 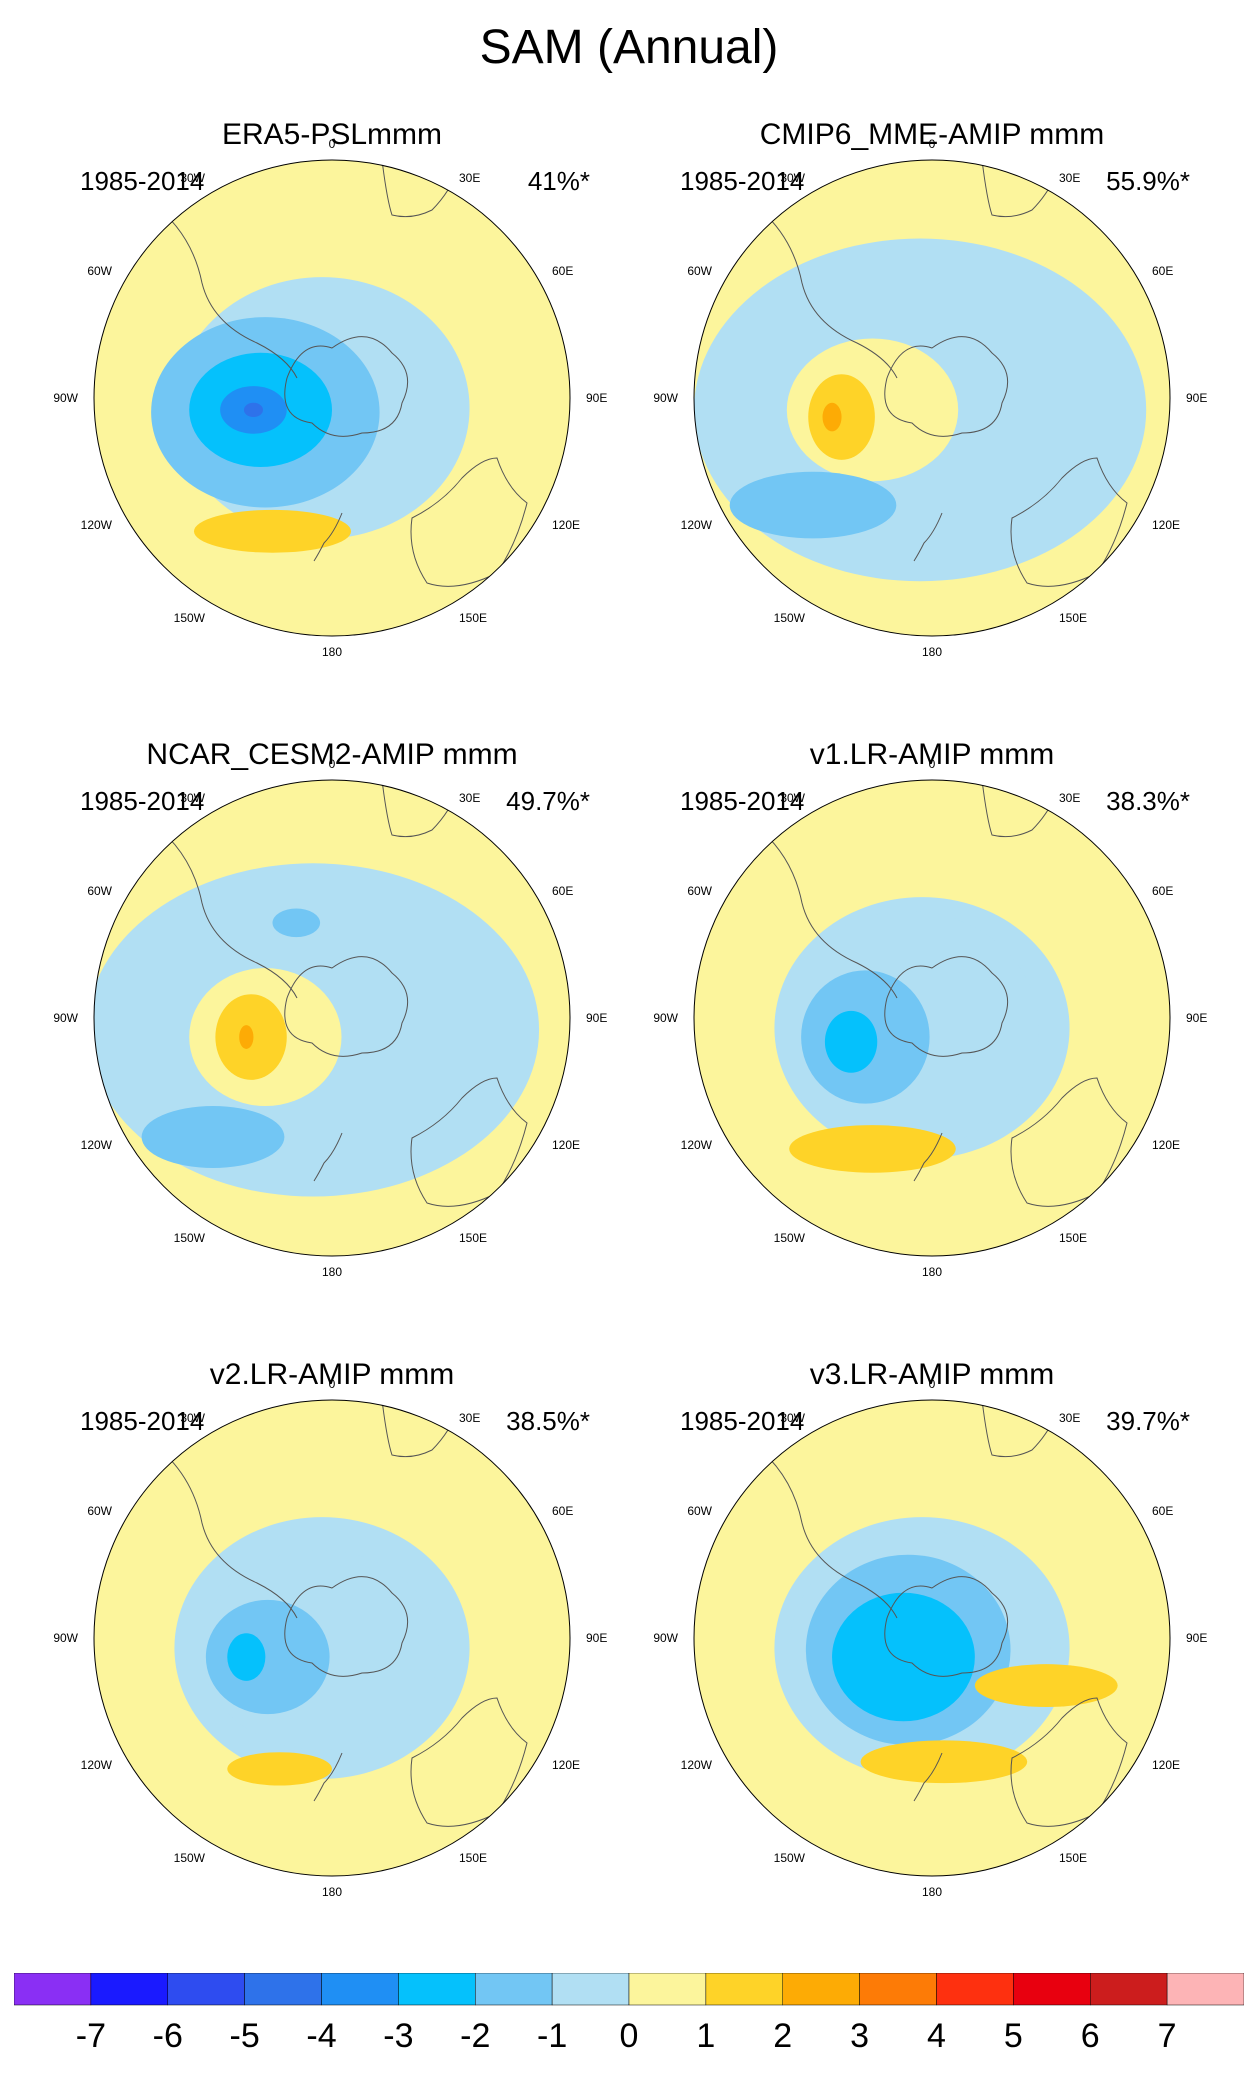 I want to click on panel-title: NCAR_CESM2-AMIP mmm, so click(x=332, y=754).